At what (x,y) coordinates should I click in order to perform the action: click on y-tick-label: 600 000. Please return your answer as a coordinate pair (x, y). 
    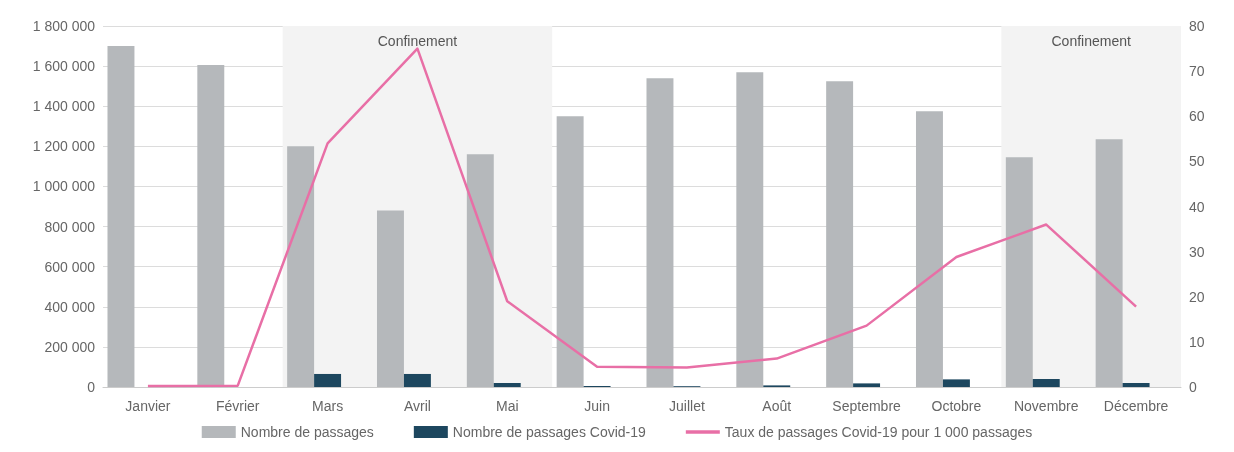
    Looking at the image, I should click on (70, 266).